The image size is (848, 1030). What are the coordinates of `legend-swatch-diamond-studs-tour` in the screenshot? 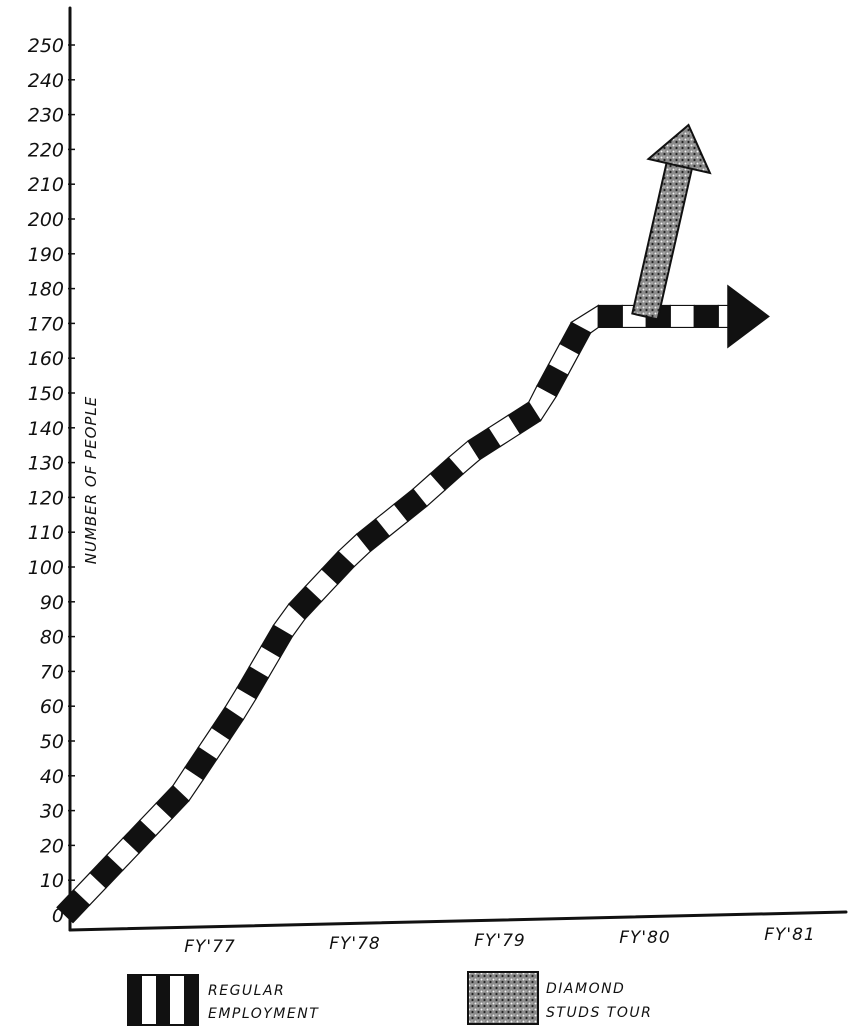 It's located at (503, 998).